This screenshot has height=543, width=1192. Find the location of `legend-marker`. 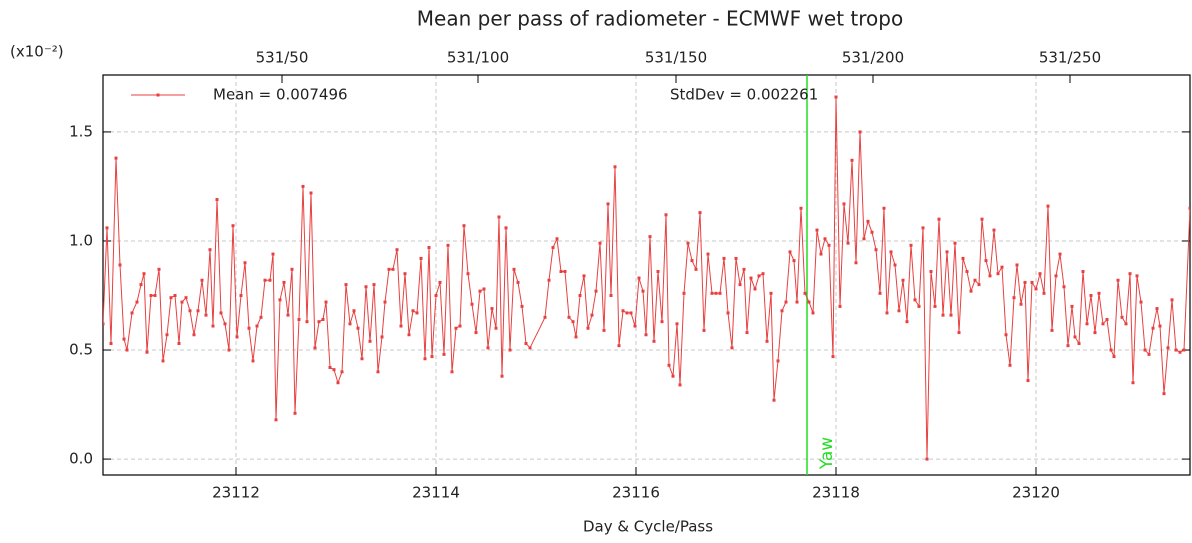

legend-marker is located at coordinates (158, 95).